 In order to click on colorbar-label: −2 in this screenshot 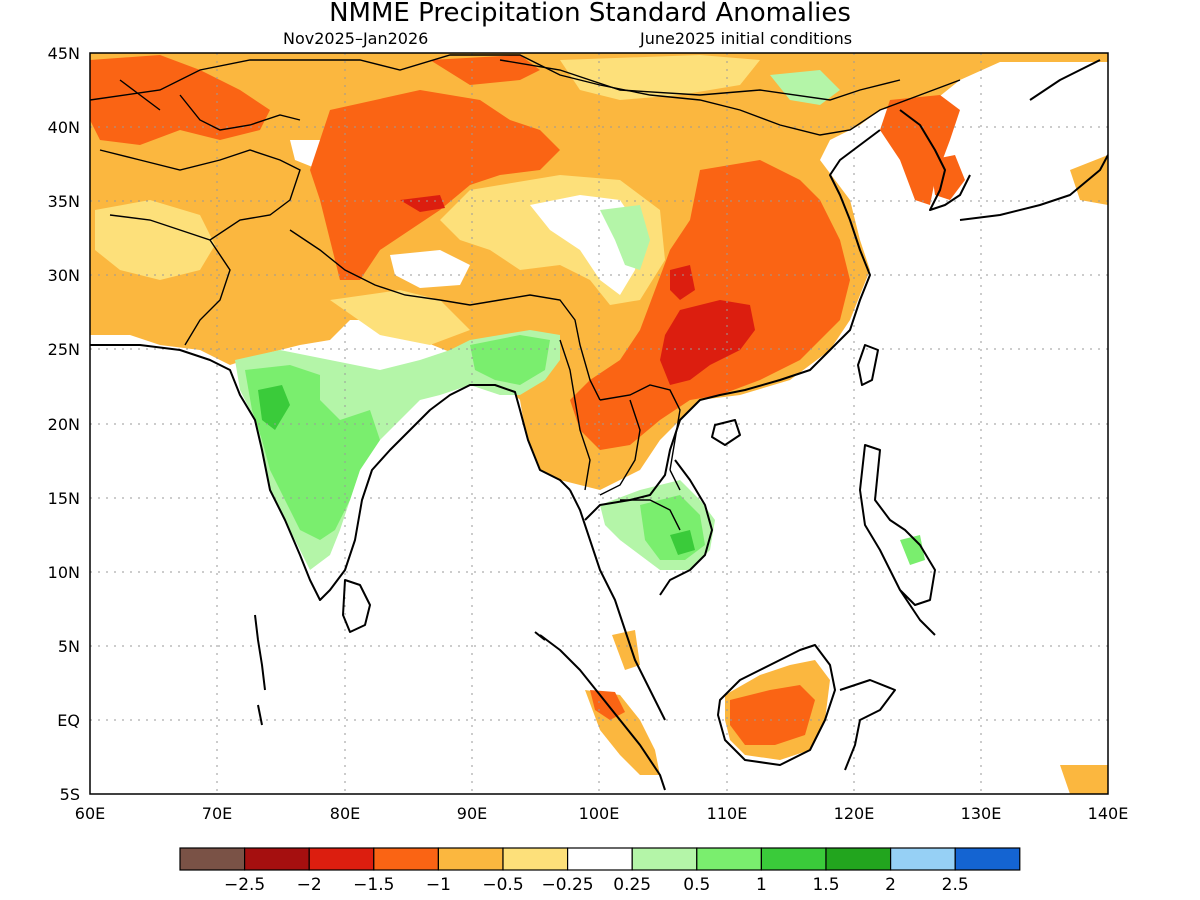, I will do `click(309, 885)`.